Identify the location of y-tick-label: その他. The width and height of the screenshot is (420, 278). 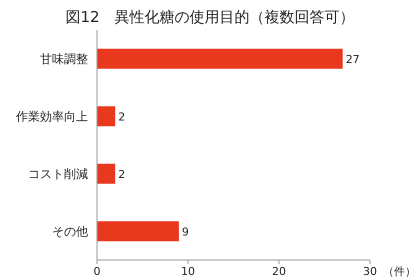
(70, 231).